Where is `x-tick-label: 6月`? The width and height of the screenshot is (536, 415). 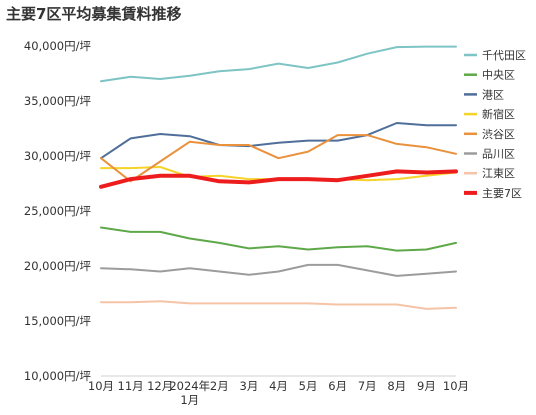 x-tick-label: 6月 is located at coordinates (337, 386).